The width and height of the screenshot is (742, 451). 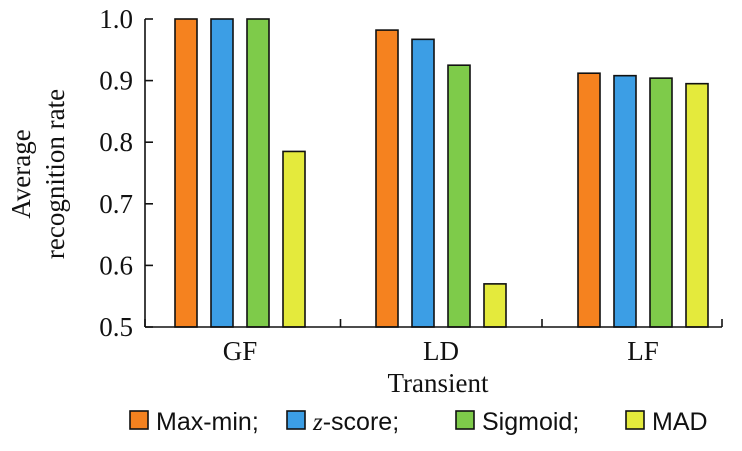 What do you see at coordinates (116, 265) in the screenshot?
I see `y-tick-label: 0.6` at bounding box center [116, 265].